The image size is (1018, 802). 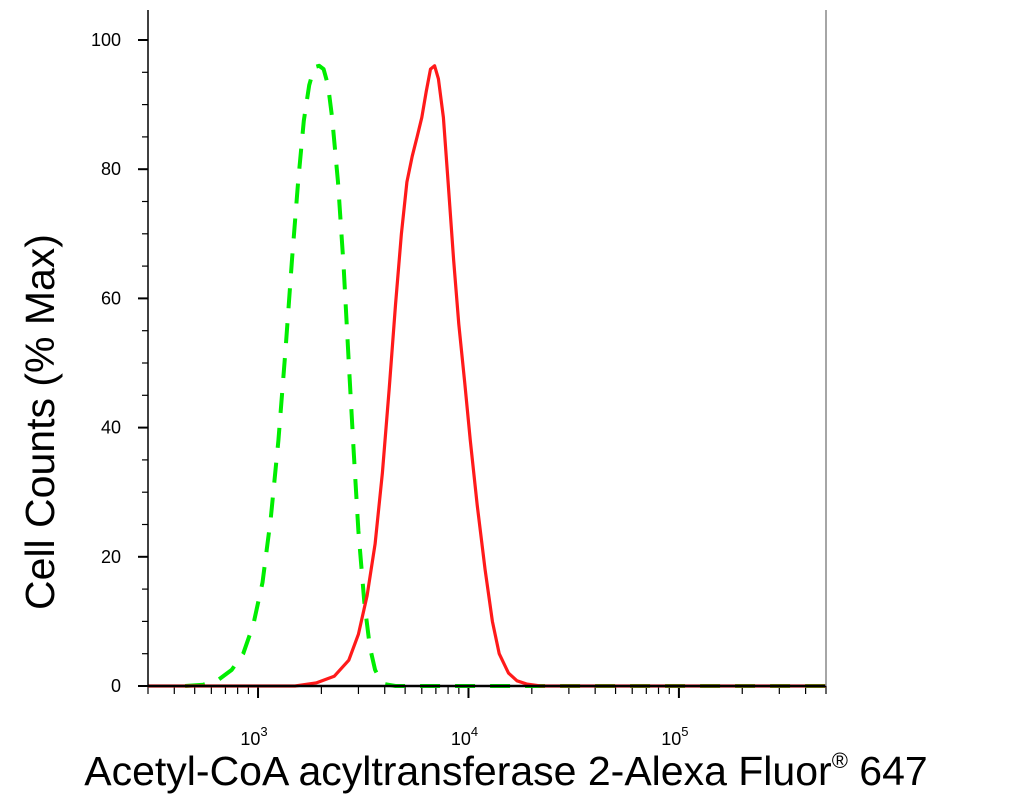 I want to click on y-tick-label: 20, so click(x=111, y=557).